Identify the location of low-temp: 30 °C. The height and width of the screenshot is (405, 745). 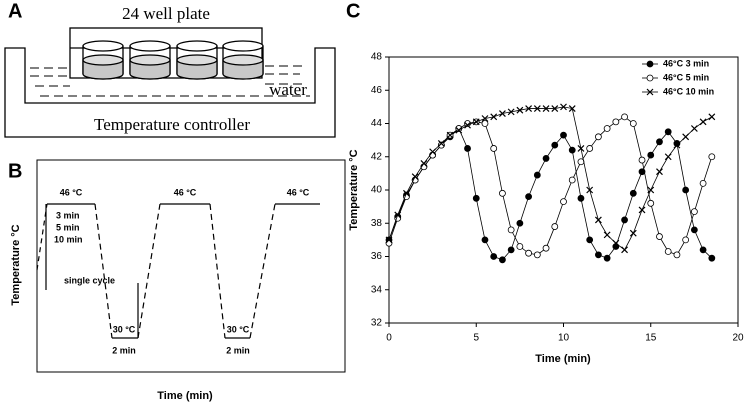
(238, 329).